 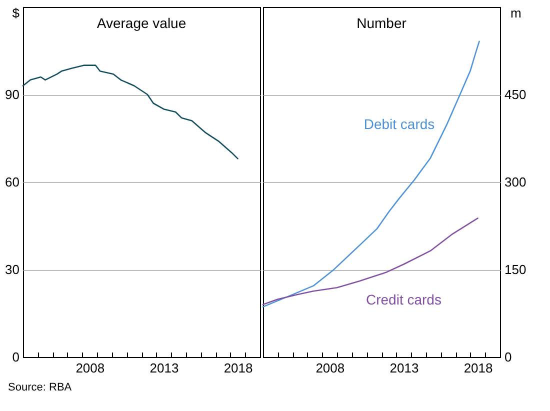 What do you see at coordinates (12, 182) in the screenshot?
I see `y-tick-label: 60` at bounding box center [12, 182].